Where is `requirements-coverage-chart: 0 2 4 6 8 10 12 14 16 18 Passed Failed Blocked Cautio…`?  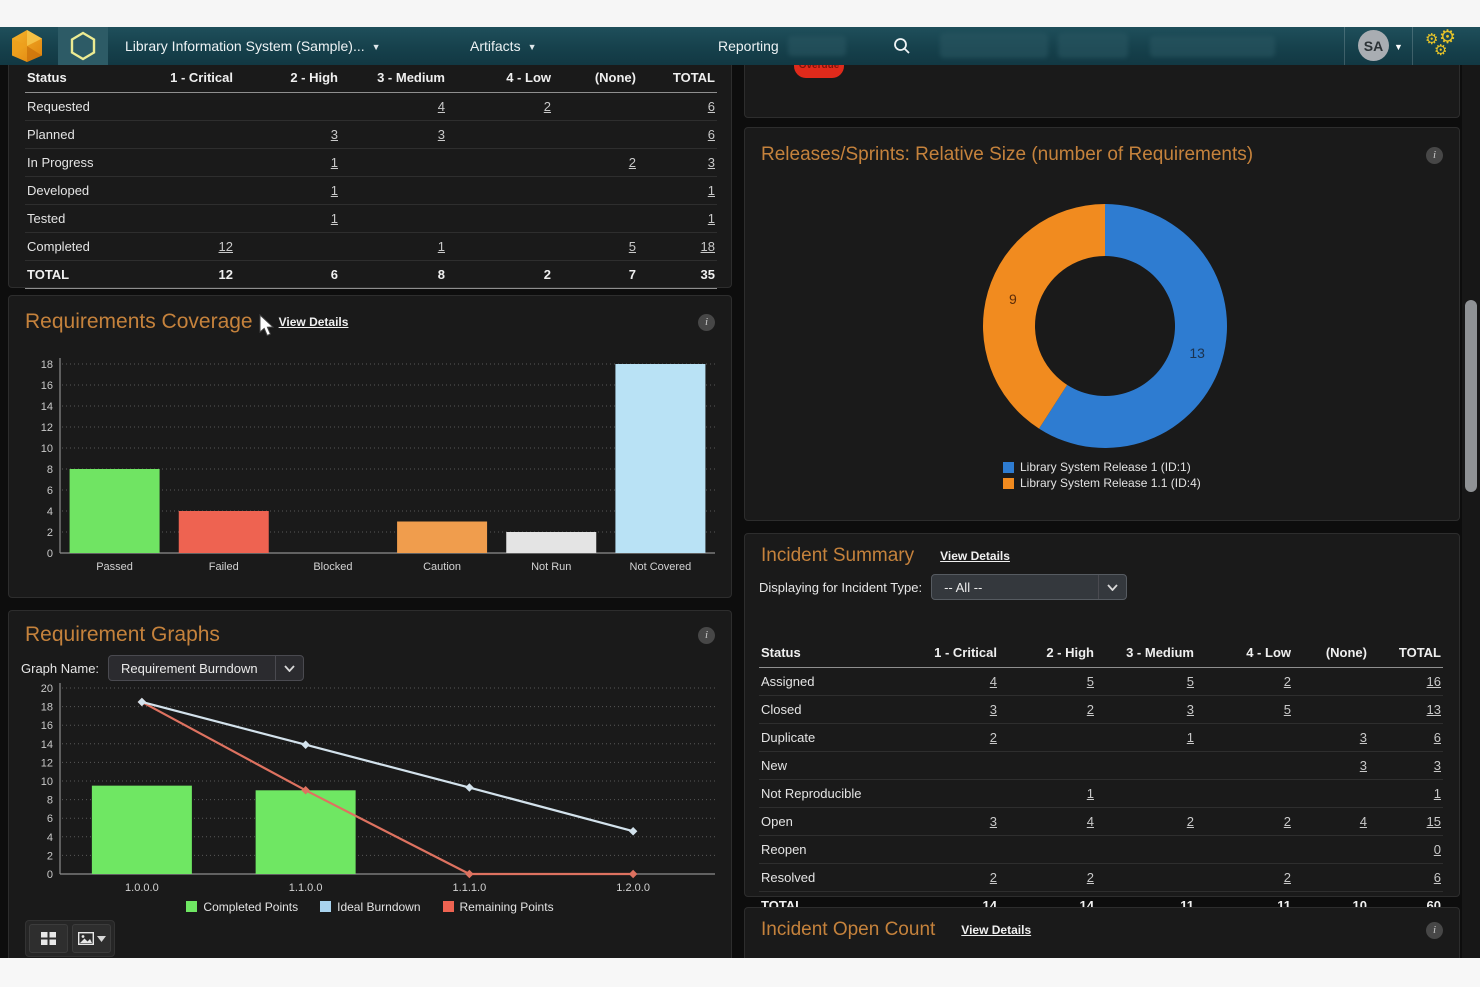 requirements-coverage-chart: 0 2 4 6 8 10 12 14 16 18 Passed Failed Blocked Cautio… is located at coordinates (373, 465).